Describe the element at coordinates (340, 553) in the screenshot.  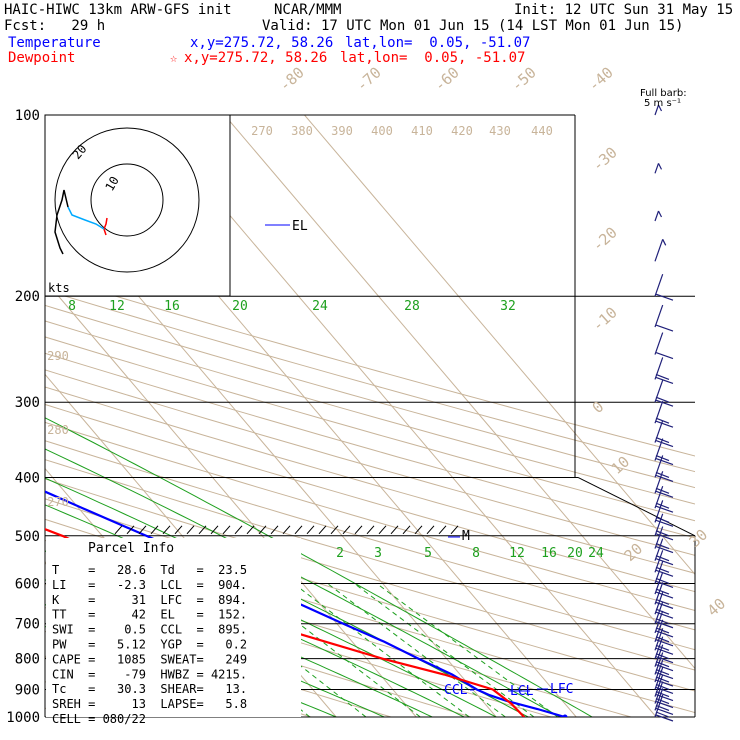
I see `mixing-ratio-label: 2` at that location.